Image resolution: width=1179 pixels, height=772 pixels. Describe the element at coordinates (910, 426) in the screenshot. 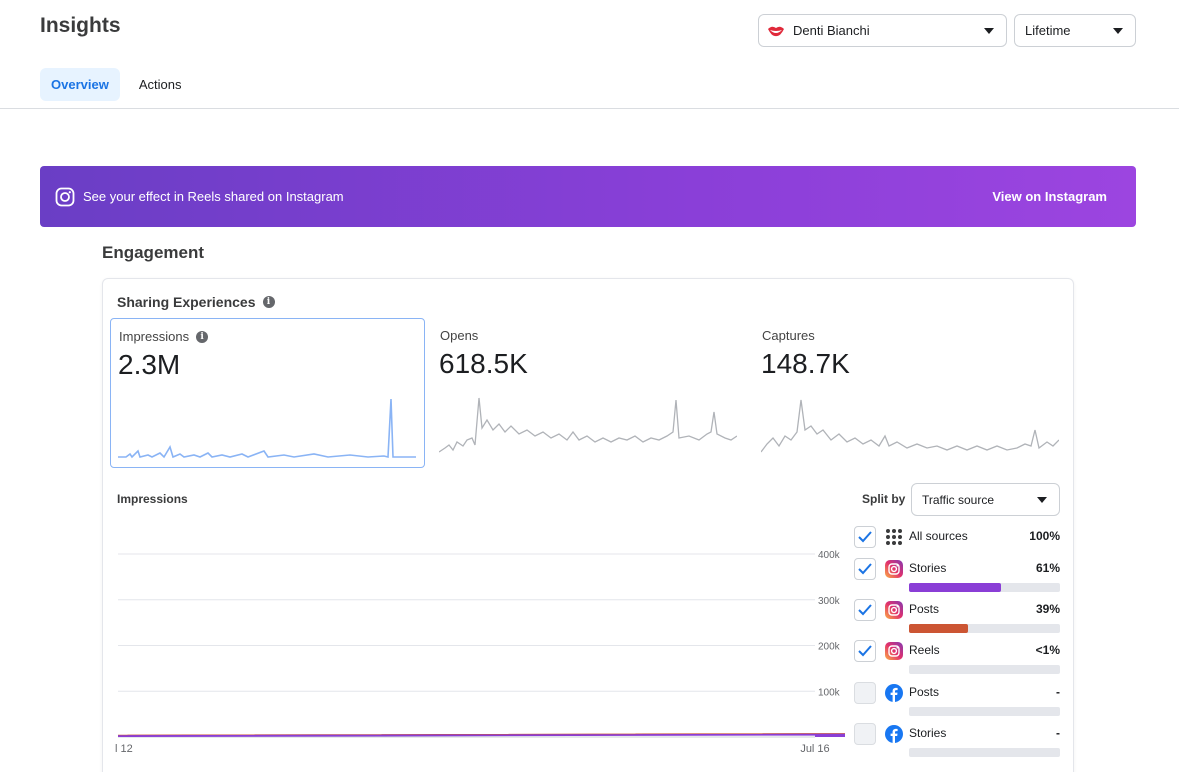

I see `captures-sparkline` at that location.